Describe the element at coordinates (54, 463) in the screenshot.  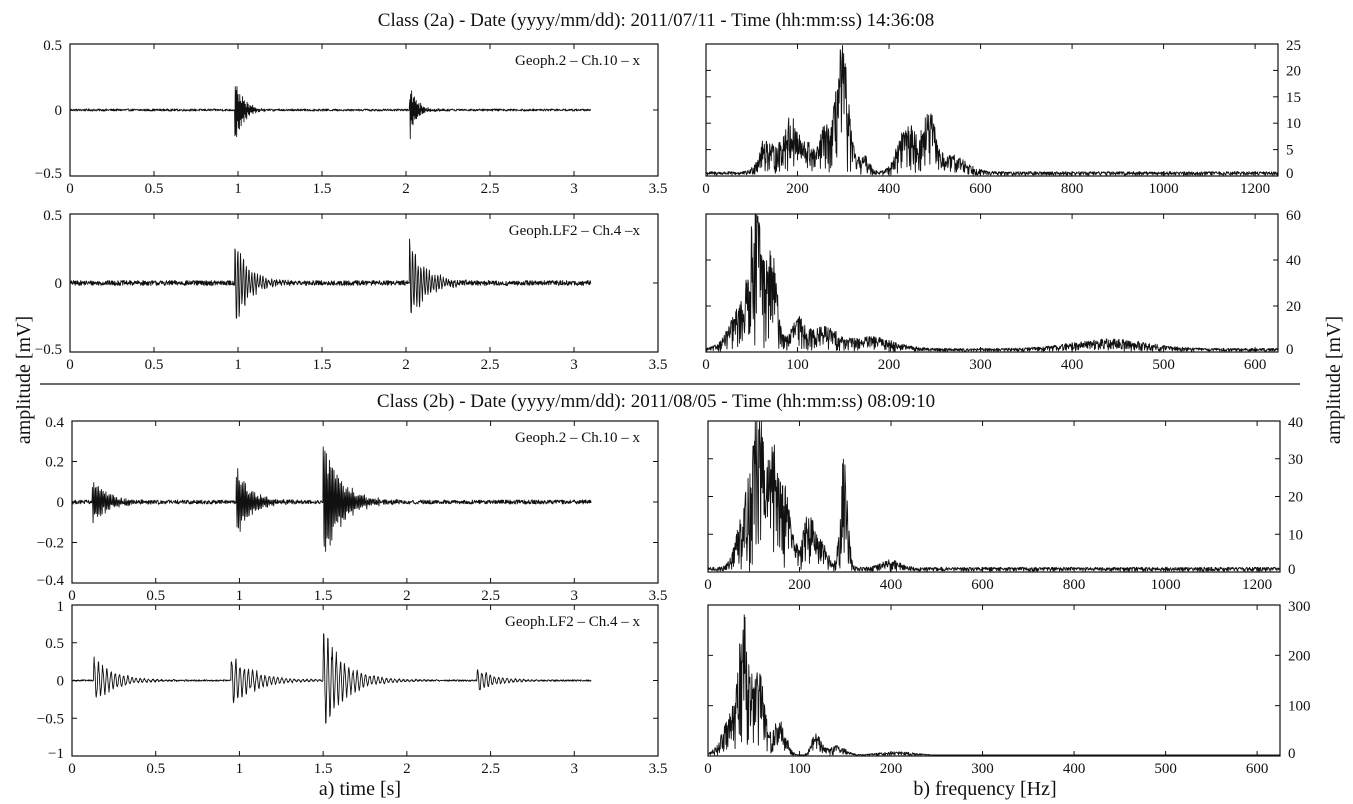
I see `y-tick-label: 0.2` at that location.